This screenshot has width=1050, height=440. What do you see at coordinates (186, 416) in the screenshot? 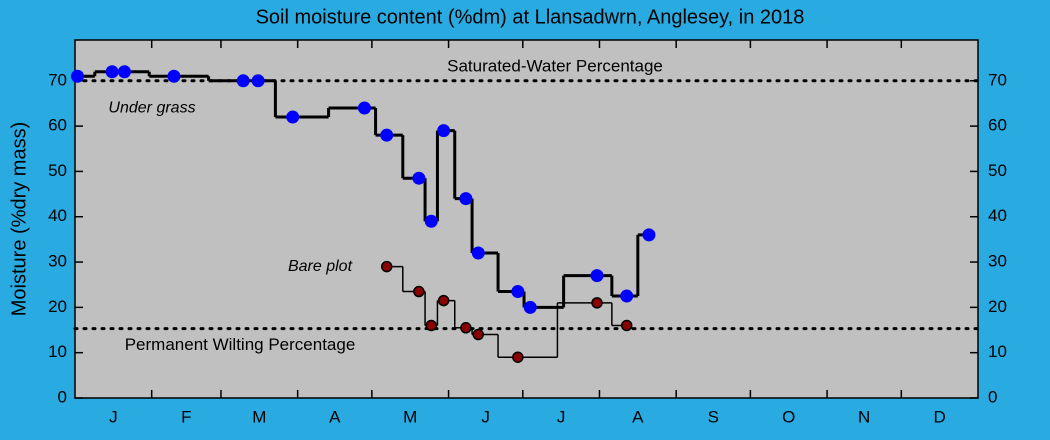
I see `x-tick-label: F` at bounding box center [186, 416].